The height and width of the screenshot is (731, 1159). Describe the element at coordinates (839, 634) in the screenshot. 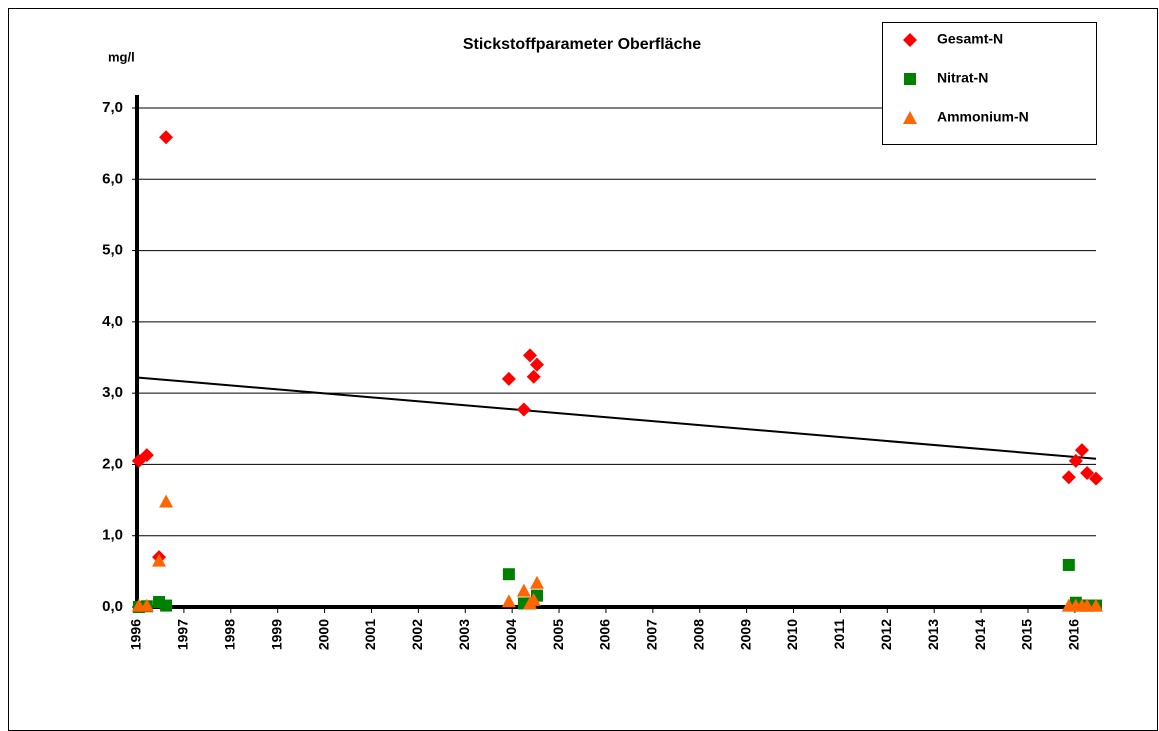

I see `x-tick-label: 2011` at that location.